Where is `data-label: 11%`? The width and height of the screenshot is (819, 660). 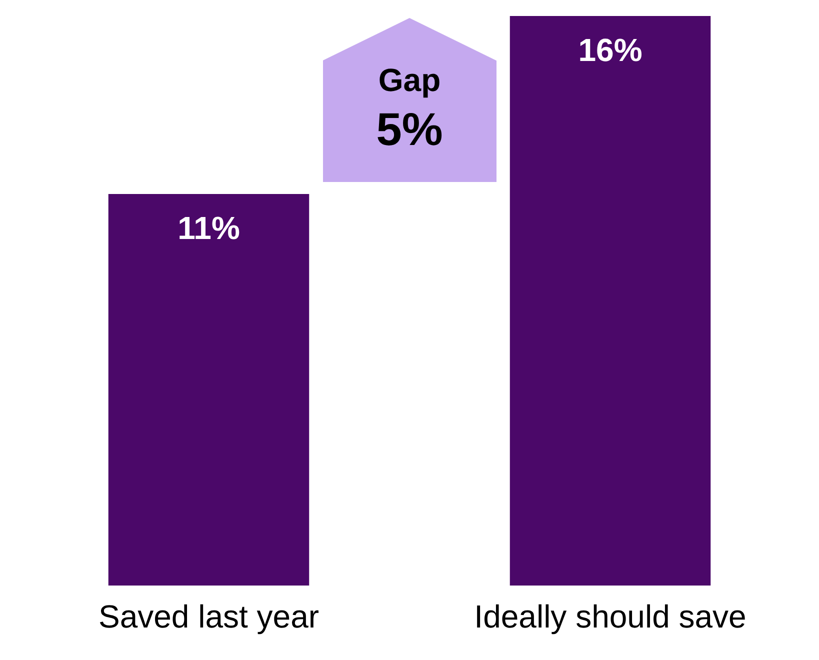 data-label: 11% is located at coordinates (209, 228).